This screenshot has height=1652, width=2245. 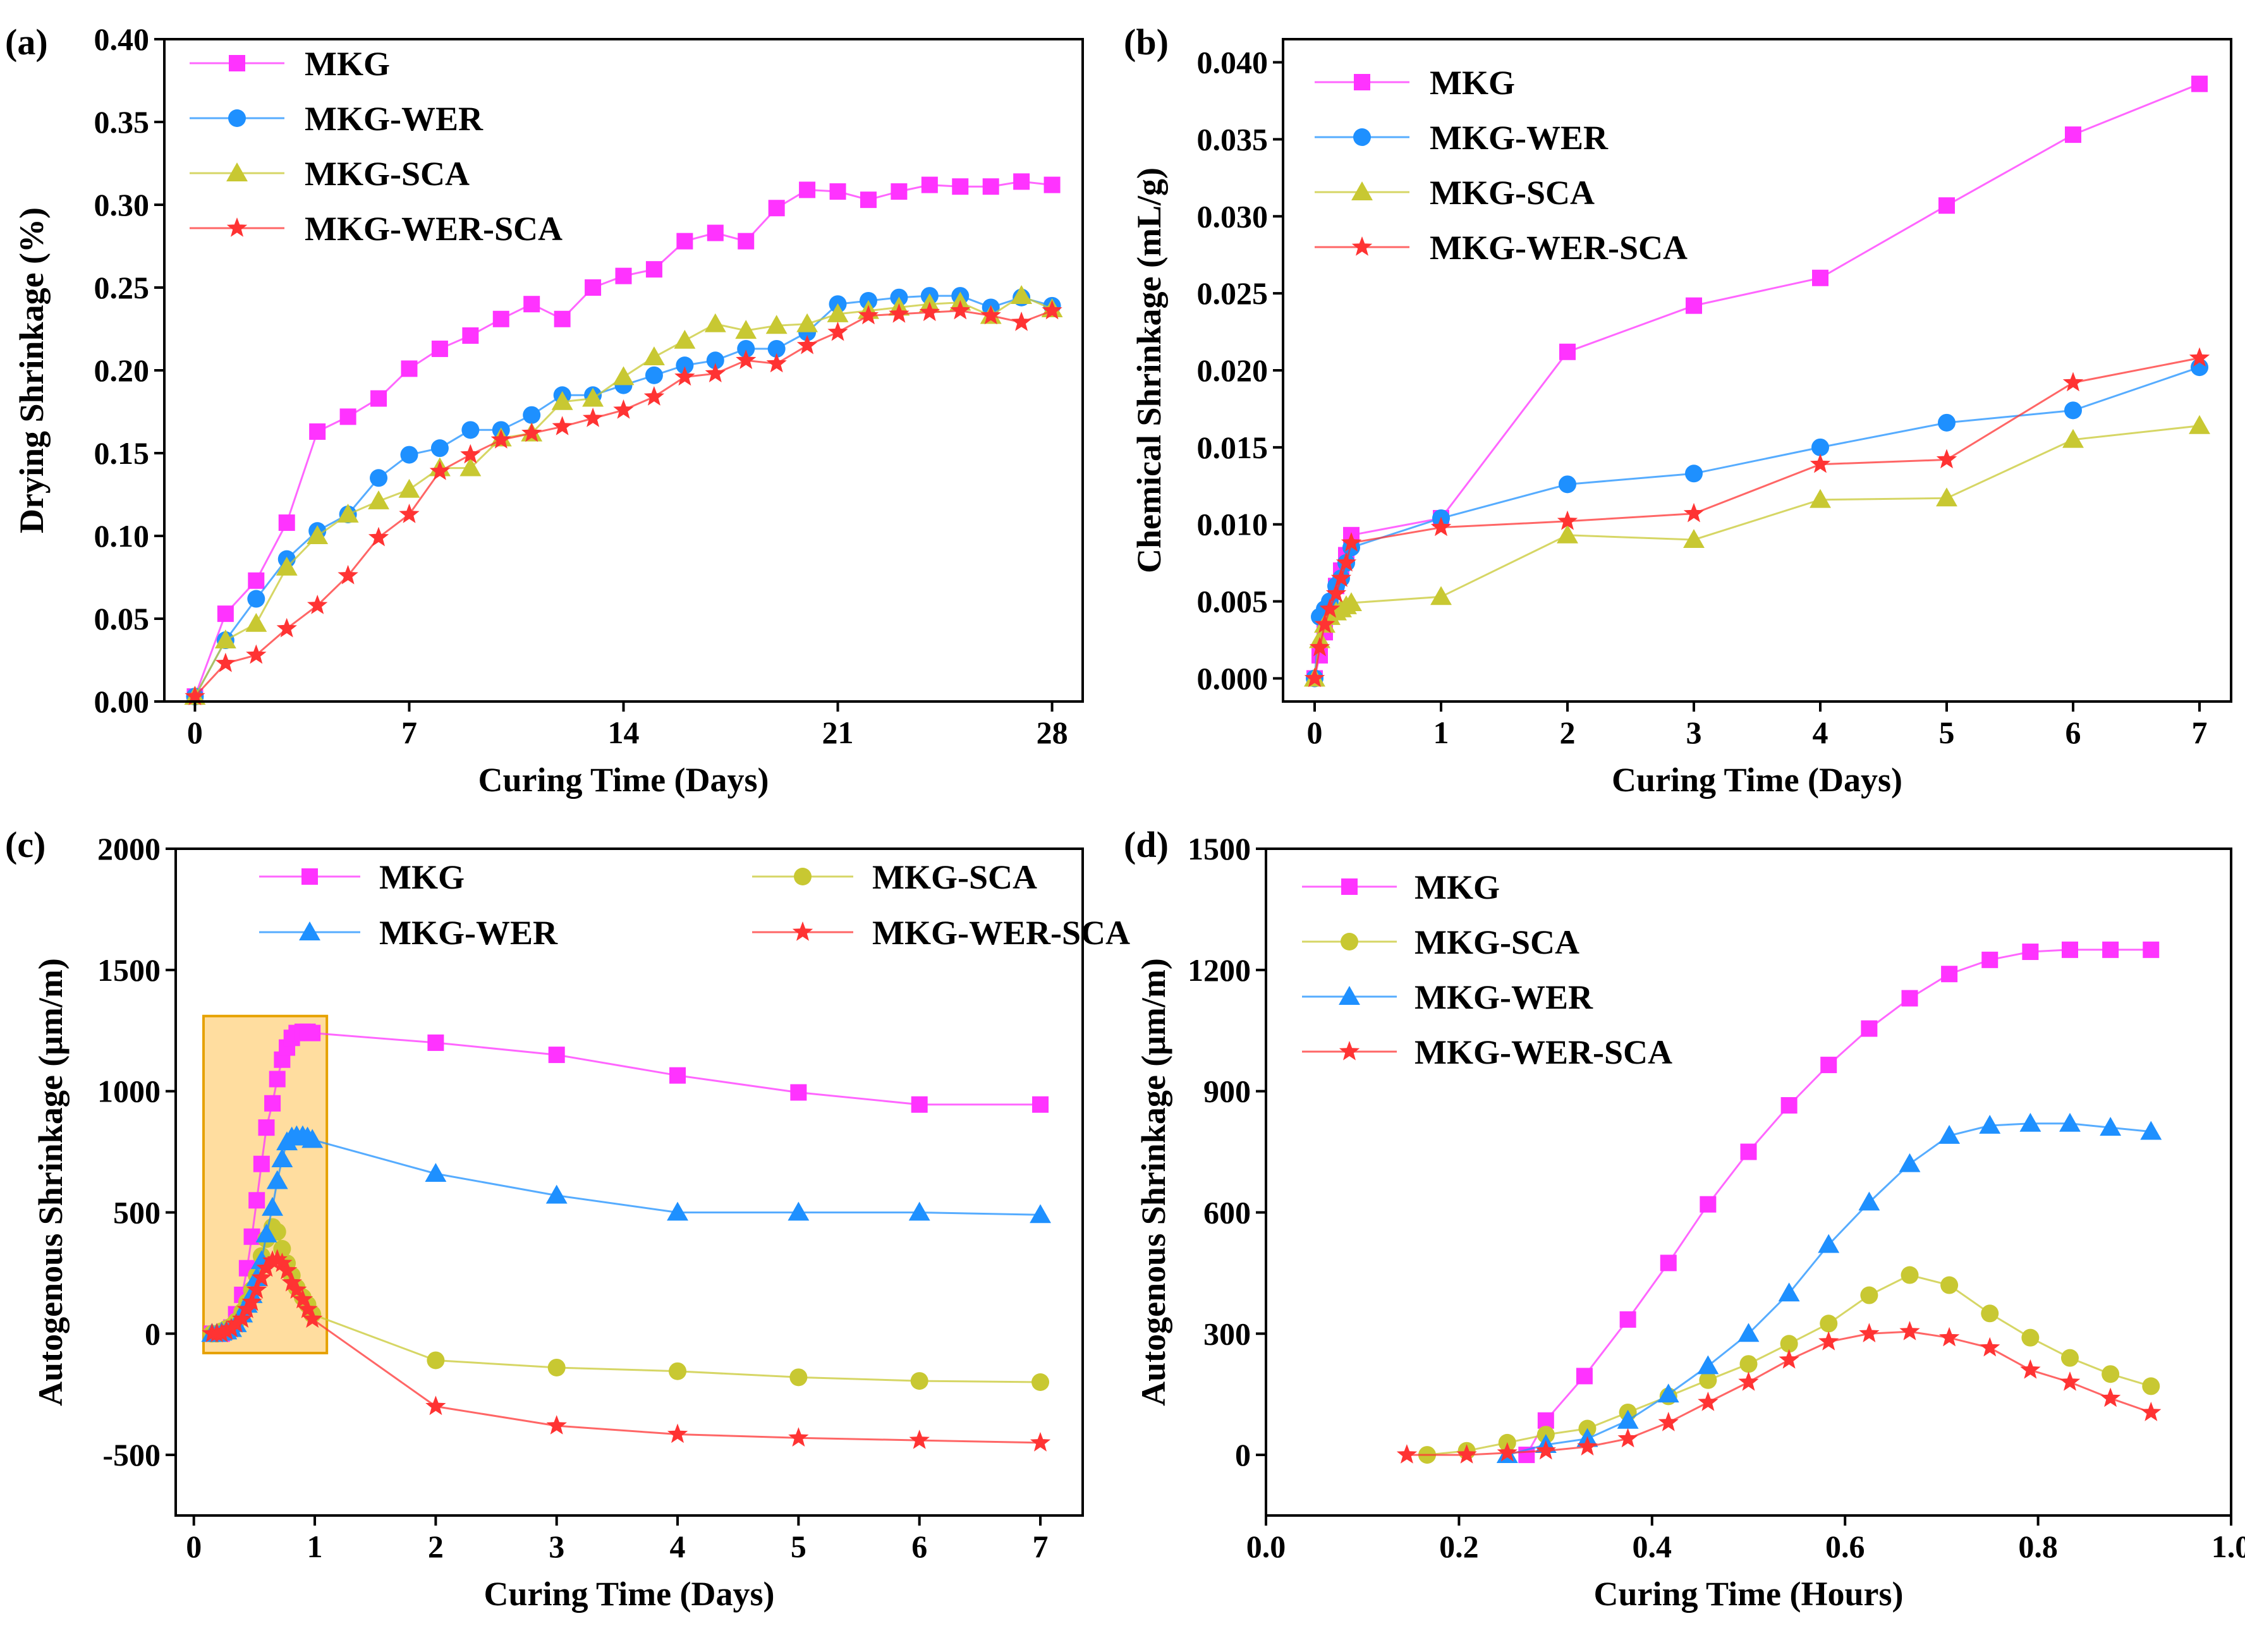 I want to click on x-tick-label: 3, so click(x=1694, y=732).